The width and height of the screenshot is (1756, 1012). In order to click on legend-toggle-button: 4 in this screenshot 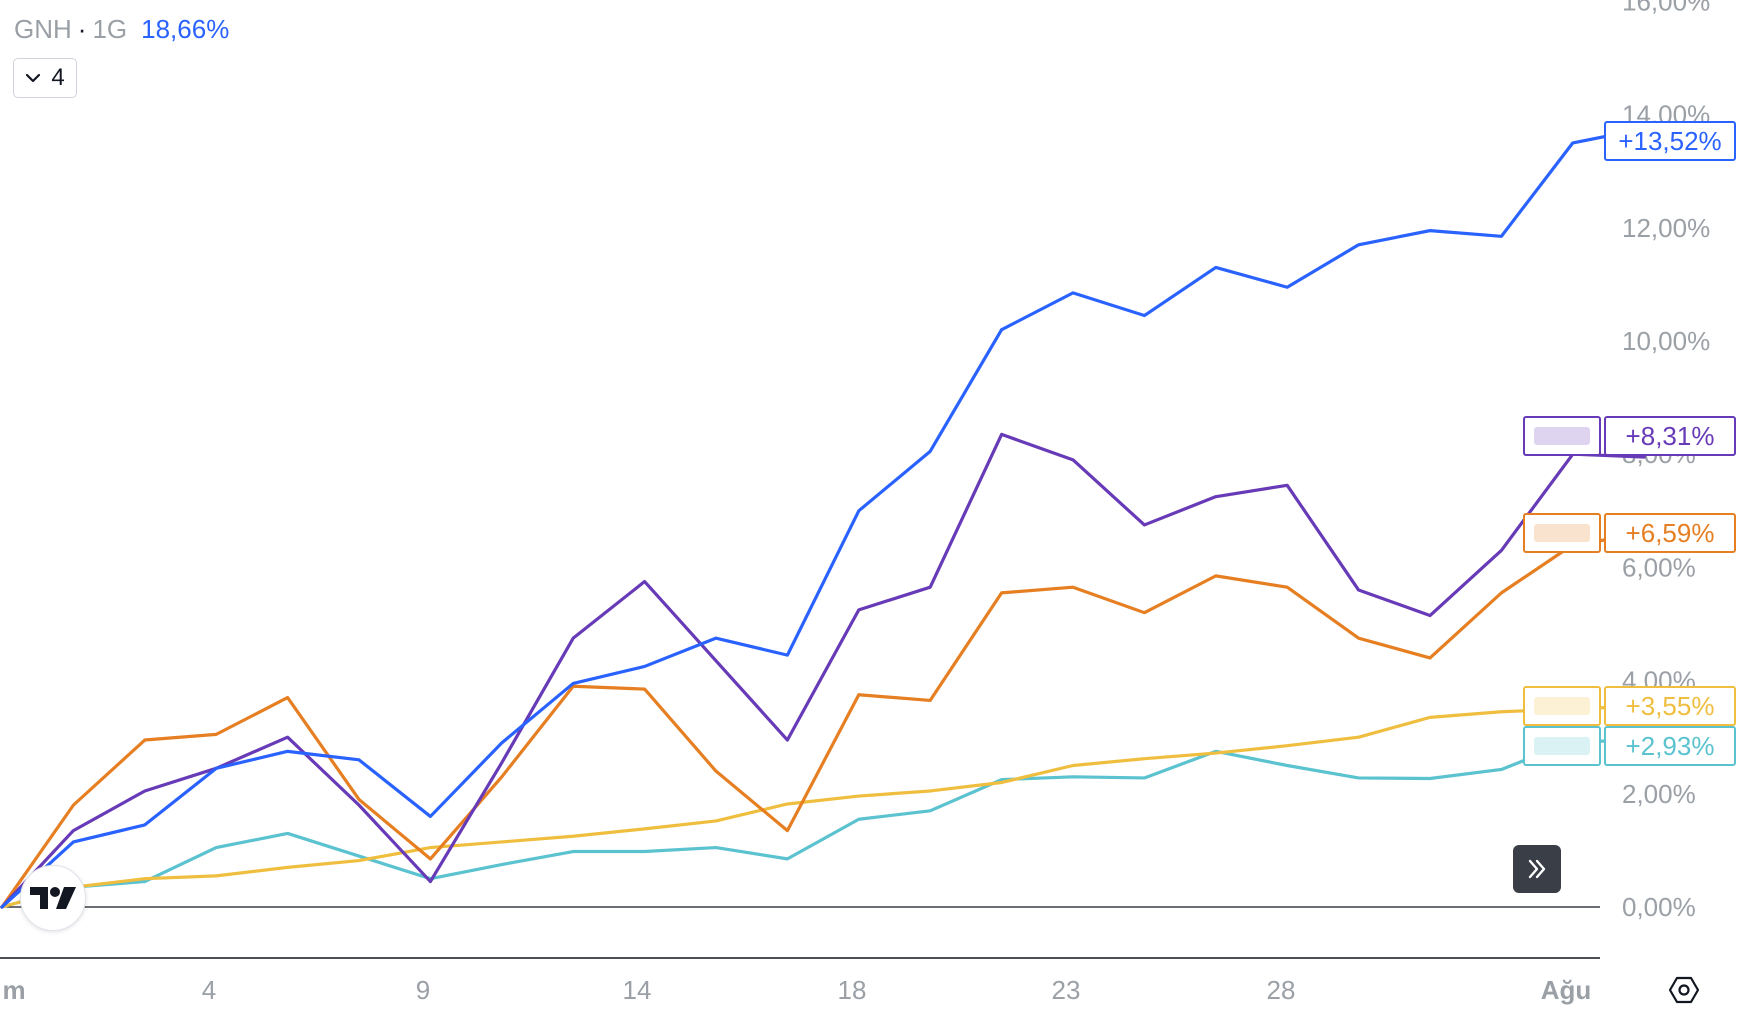, I will do `click(45, 78)`.